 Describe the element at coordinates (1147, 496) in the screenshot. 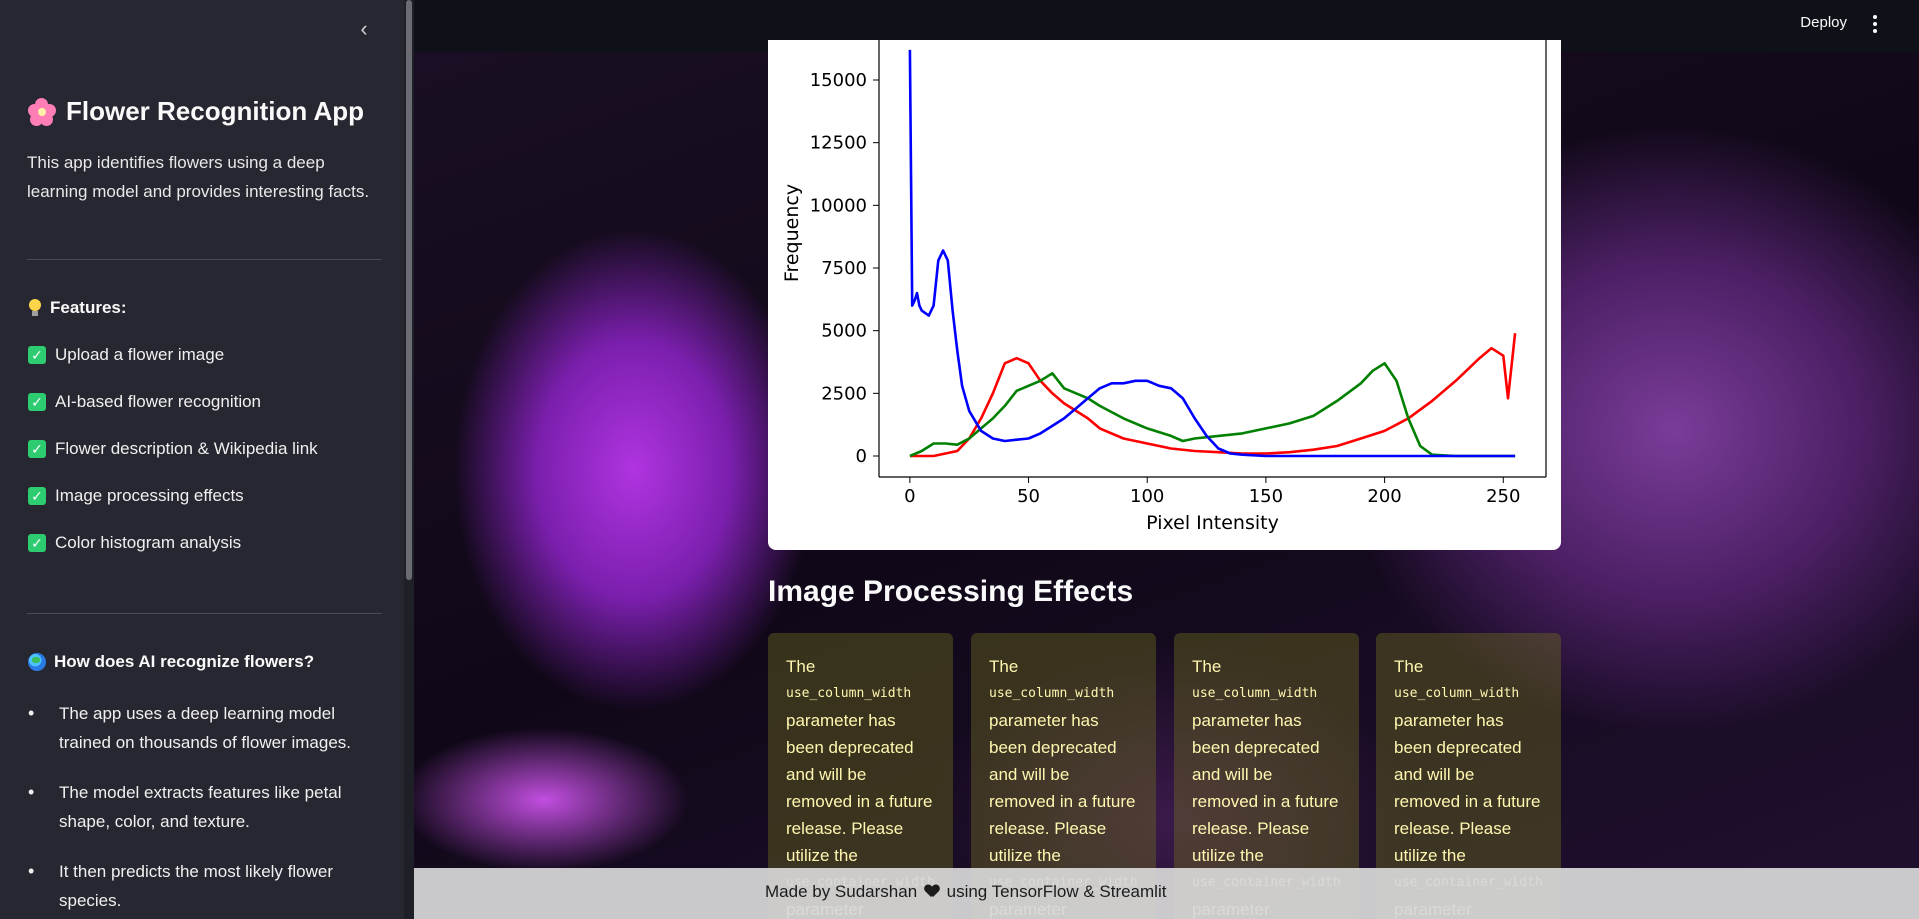

I see `x-tick-label: 100` at that location.